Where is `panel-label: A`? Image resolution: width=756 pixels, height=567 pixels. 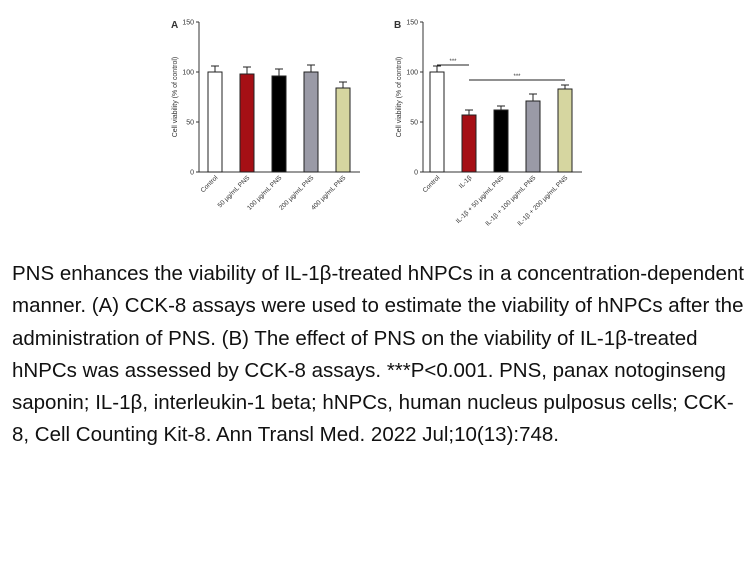 panel-label: A is located at coordinates (174, 25).